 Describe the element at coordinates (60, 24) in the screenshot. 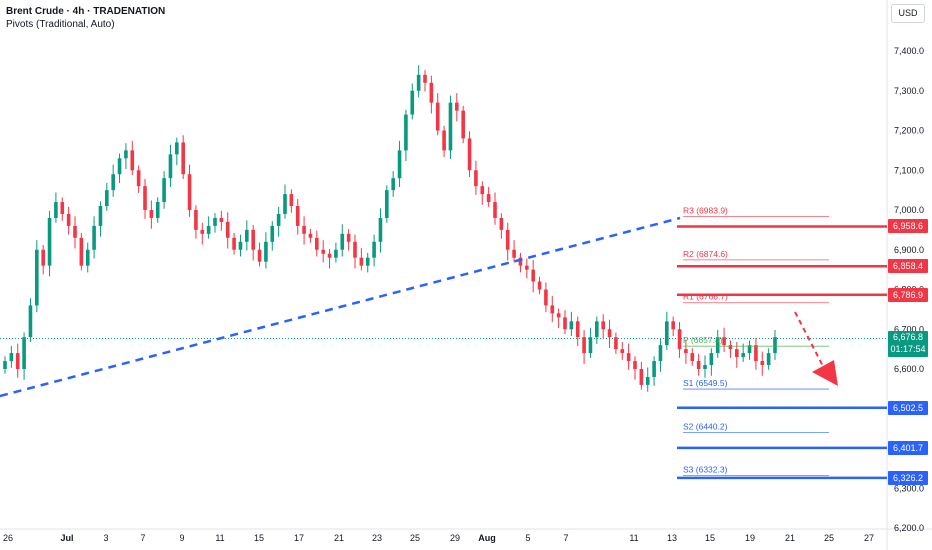

I see `pivots-indicator-label: Pivots (Traditional, Auto)` at that location.